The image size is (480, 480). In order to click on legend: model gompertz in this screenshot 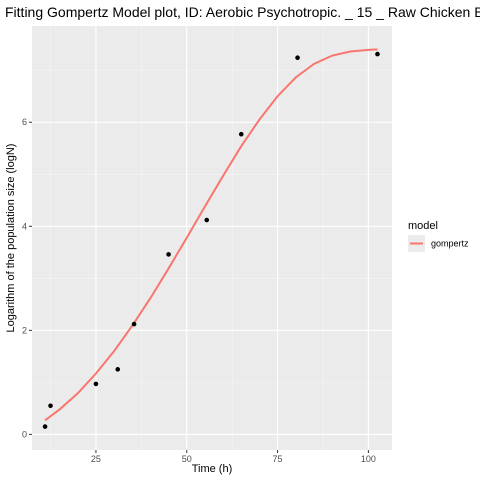, I will do `click(438, 236)`.